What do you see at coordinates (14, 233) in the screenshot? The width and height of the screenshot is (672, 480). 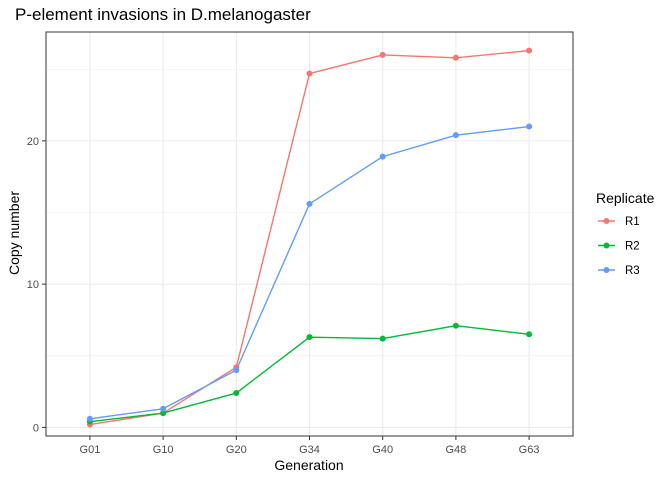 I see `y-axis-title: Copy number` at bounding box center [14, 233].